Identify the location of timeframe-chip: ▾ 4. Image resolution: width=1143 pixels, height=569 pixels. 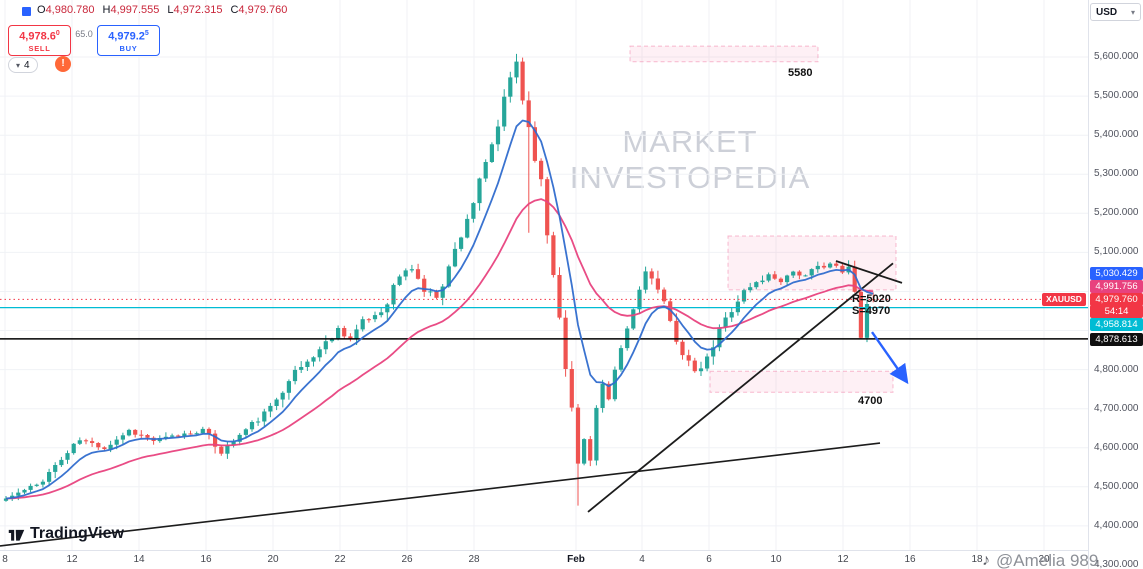
(23, 65).